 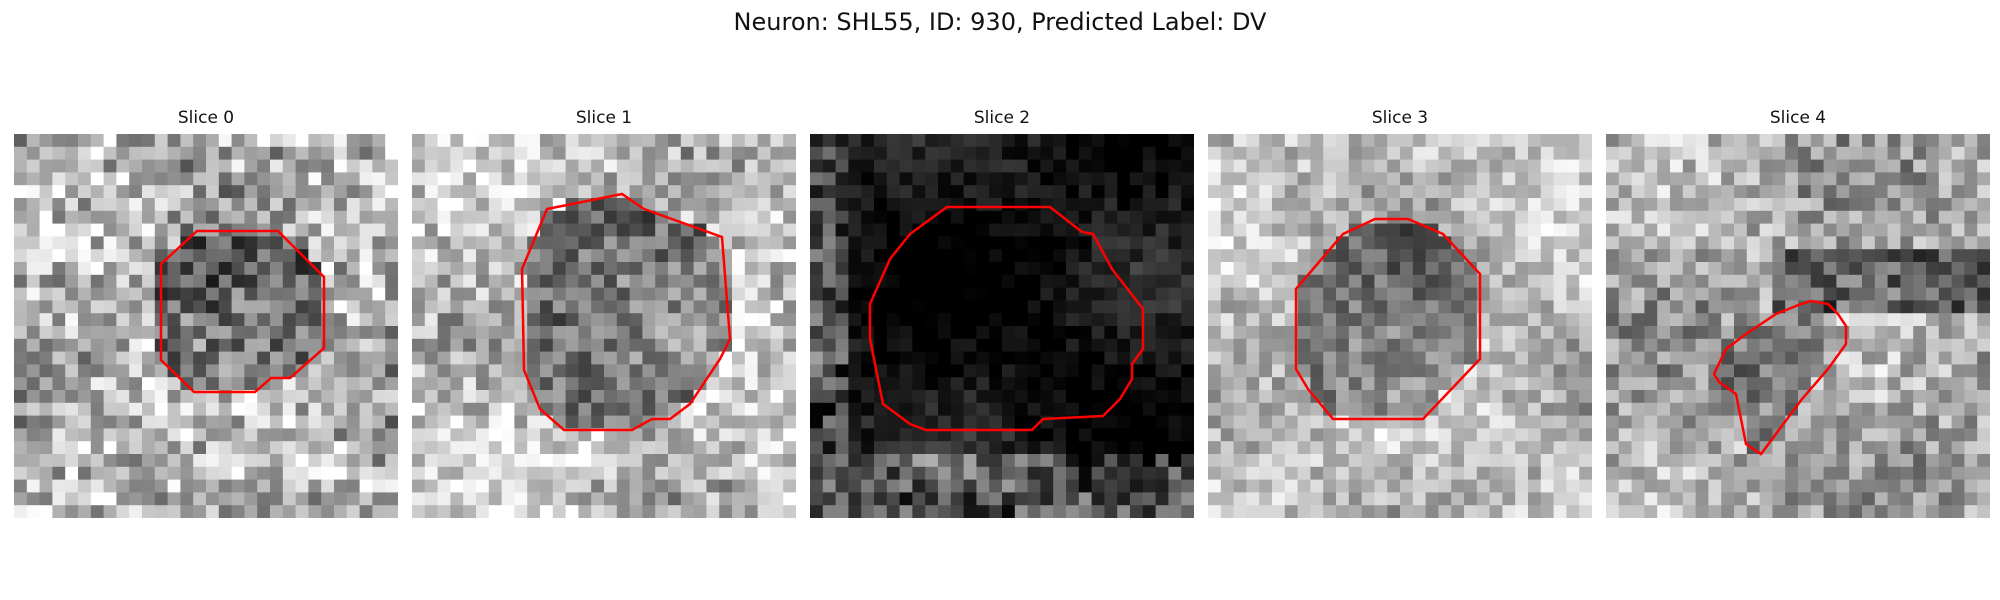 What do you see at coordinates (1400, 118) in the screenshot?
I see `slice-title: Slice 3` at bounding box center [1400, 118].